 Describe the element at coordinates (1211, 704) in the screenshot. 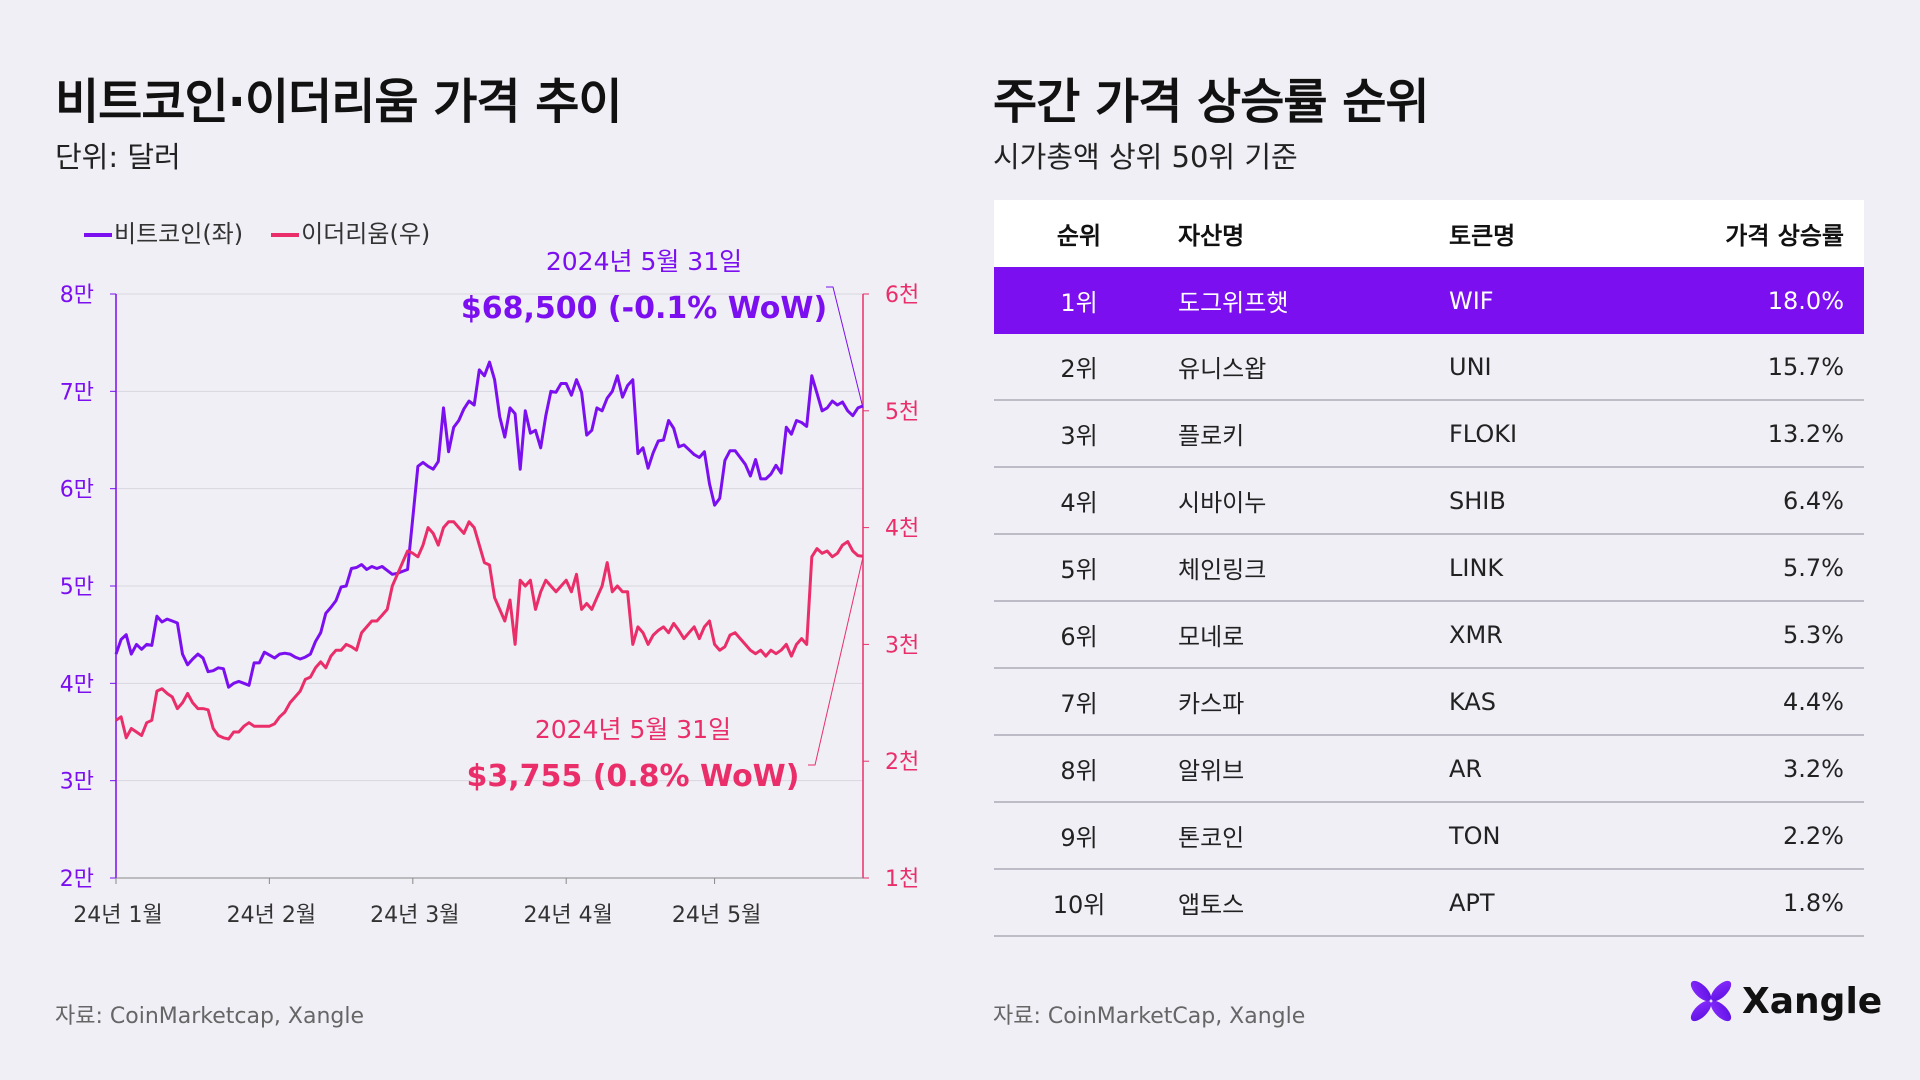

I see `asset-cell: 카스파` at that location.